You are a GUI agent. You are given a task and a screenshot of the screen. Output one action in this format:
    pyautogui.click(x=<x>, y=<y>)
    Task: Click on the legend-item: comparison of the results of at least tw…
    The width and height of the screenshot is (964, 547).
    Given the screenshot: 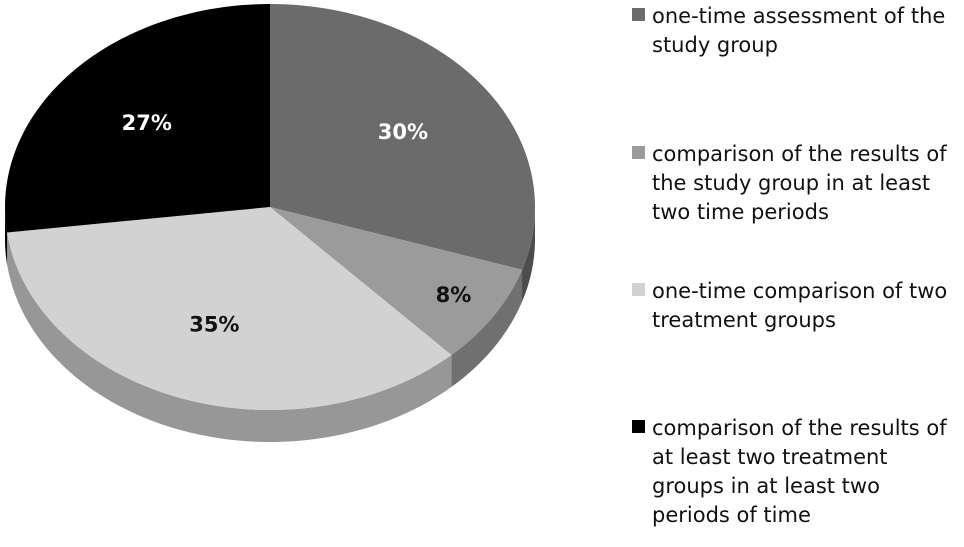 What is the action you would take?
    pyautogui.click(x=797, y=472)
    